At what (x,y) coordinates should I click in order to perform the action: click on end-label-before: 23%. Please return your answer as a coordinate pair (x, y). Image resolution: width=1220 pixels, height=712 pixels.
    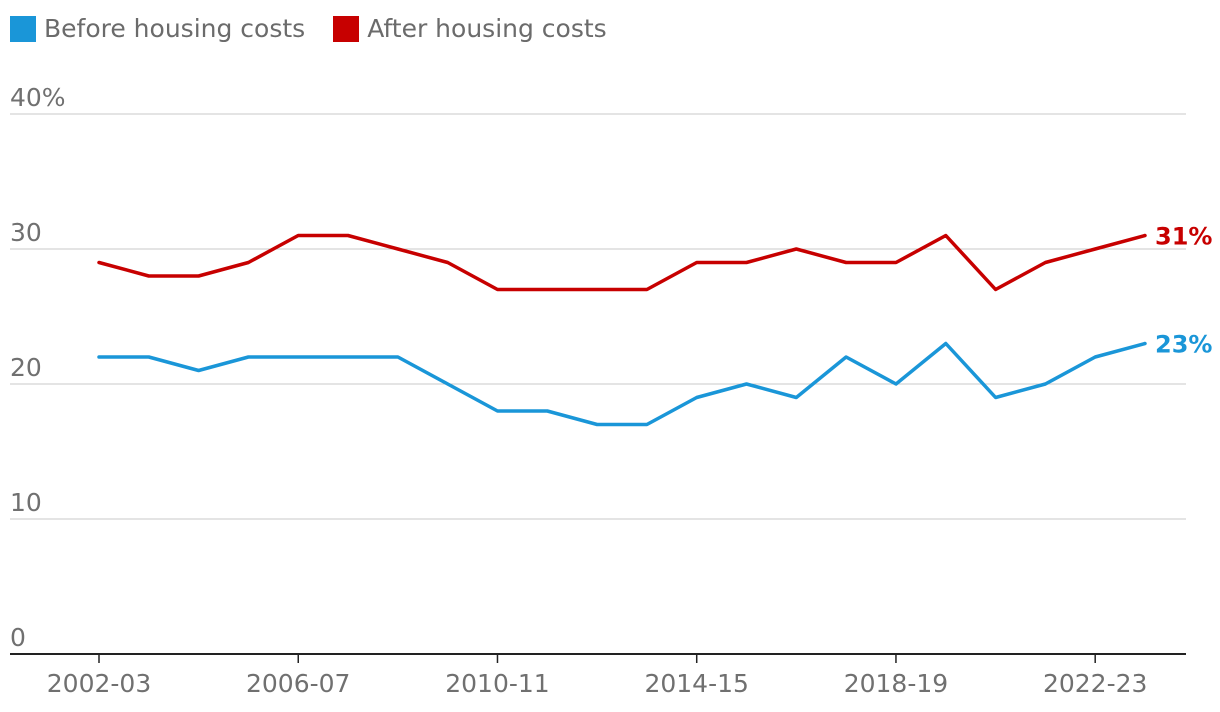
    Looking at the image, I should click on (1183, 345).